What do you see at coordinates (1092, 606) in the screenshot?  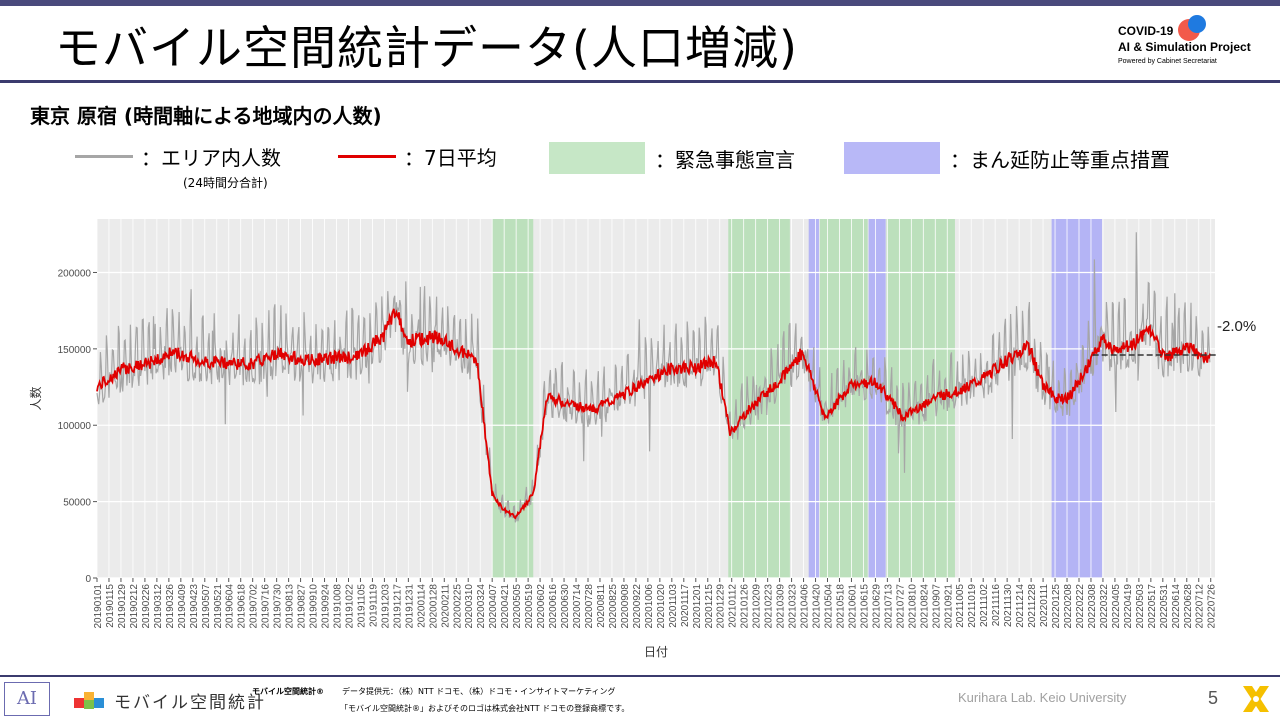 I see `x-tick-label: 20220308` at bounding box center [1092, 606].